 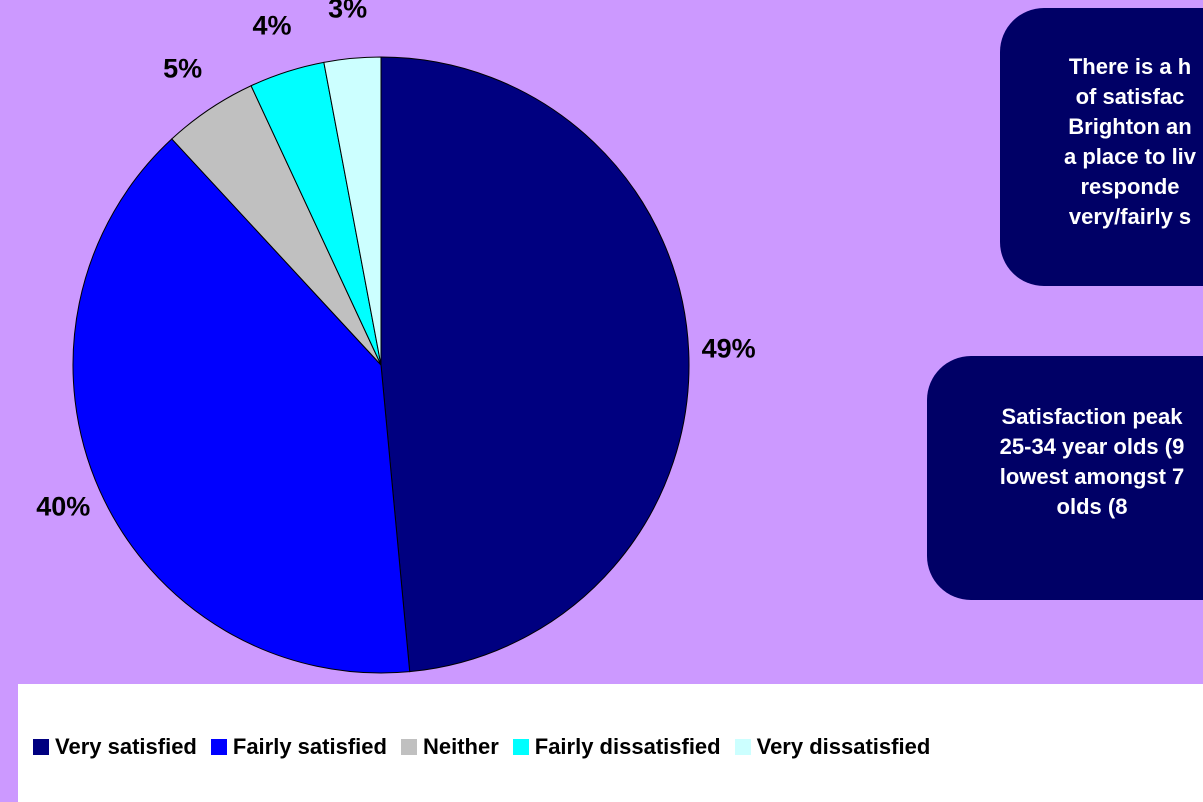 I want to click on callout-line: olds (8, so click(x=1092, y=506).